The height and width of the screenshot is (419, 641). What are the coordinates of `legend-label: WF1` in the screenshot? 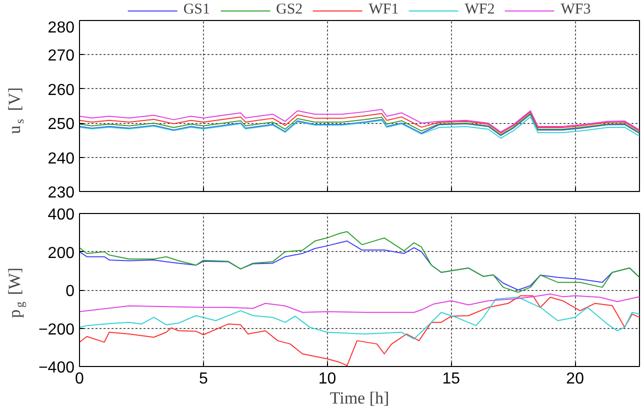 It's located at (383, 10).